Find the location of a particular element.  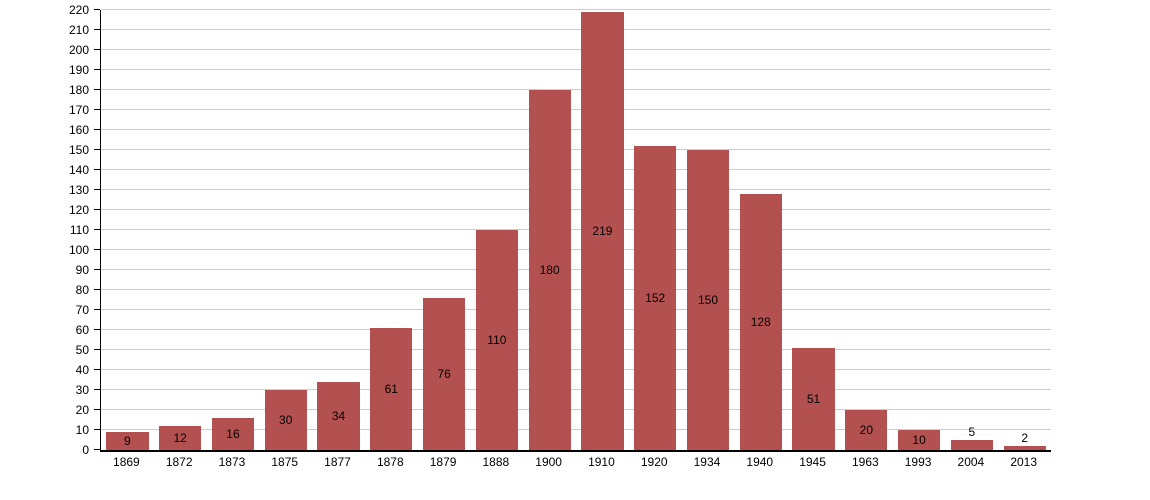

bar-2013: 2 is located at coordinates (1024, 440).